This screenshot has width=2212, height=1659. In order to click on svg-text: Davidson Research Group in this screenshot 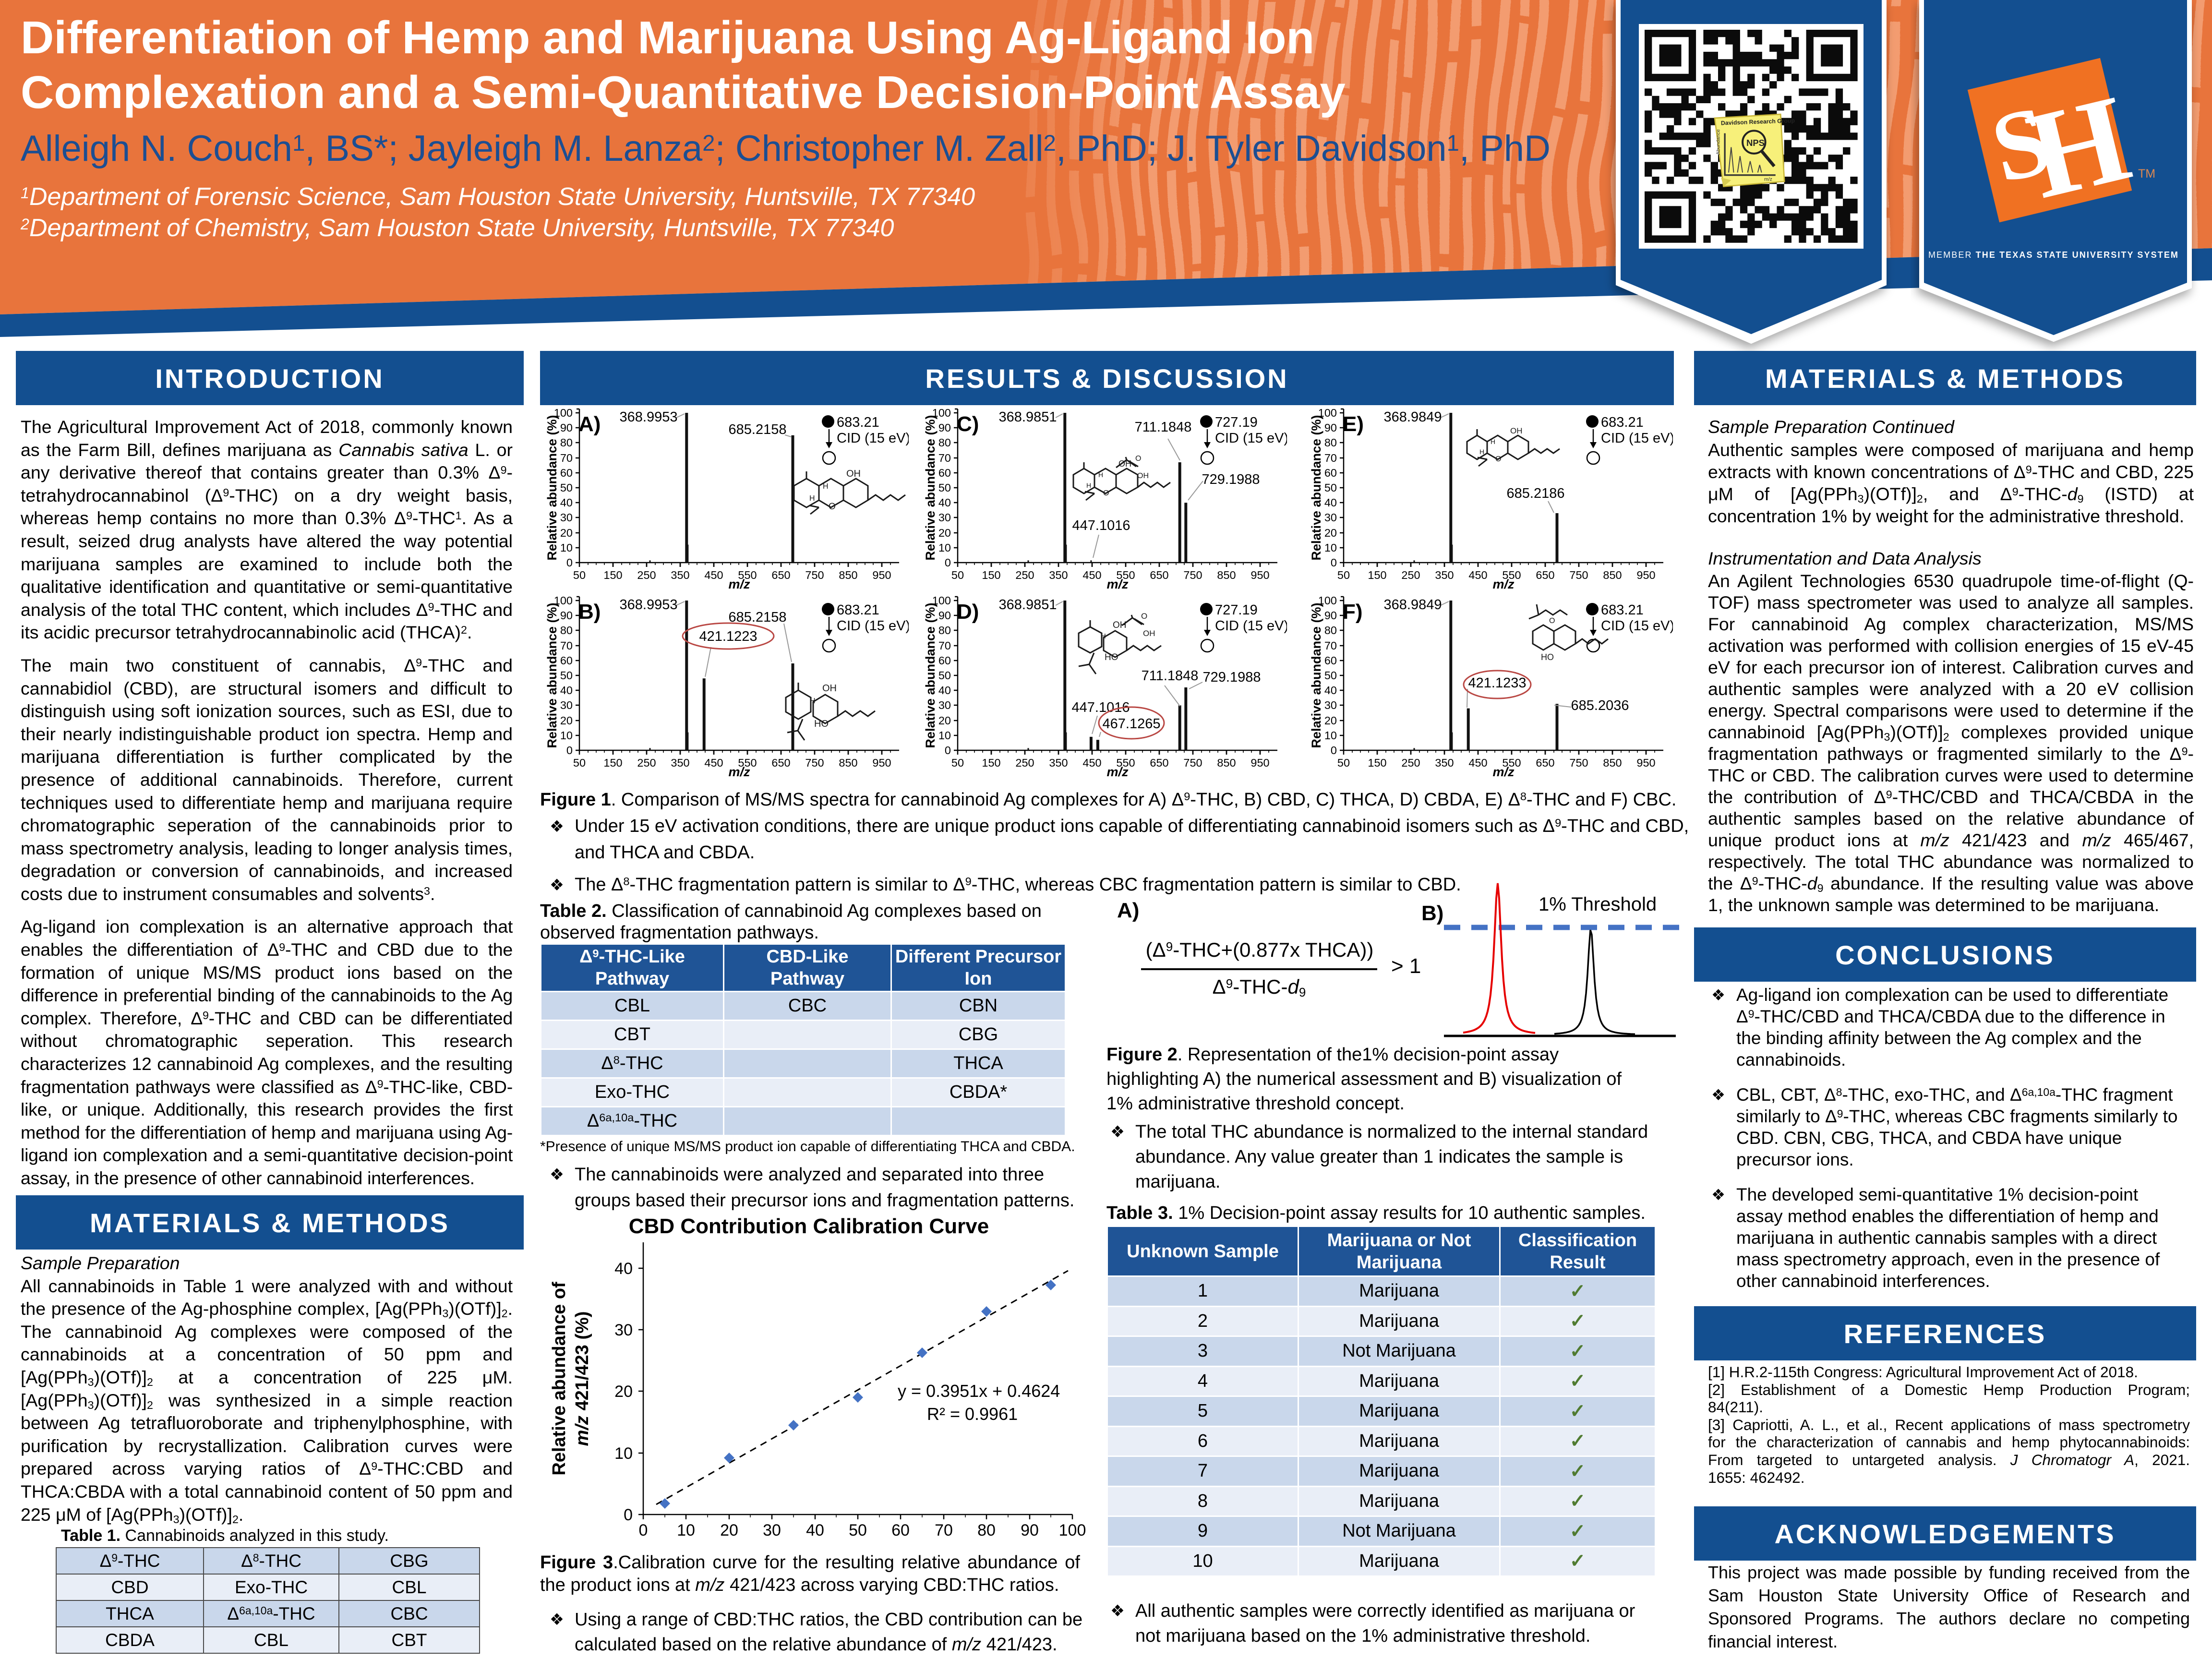, I will do `click(1758, 121)`.